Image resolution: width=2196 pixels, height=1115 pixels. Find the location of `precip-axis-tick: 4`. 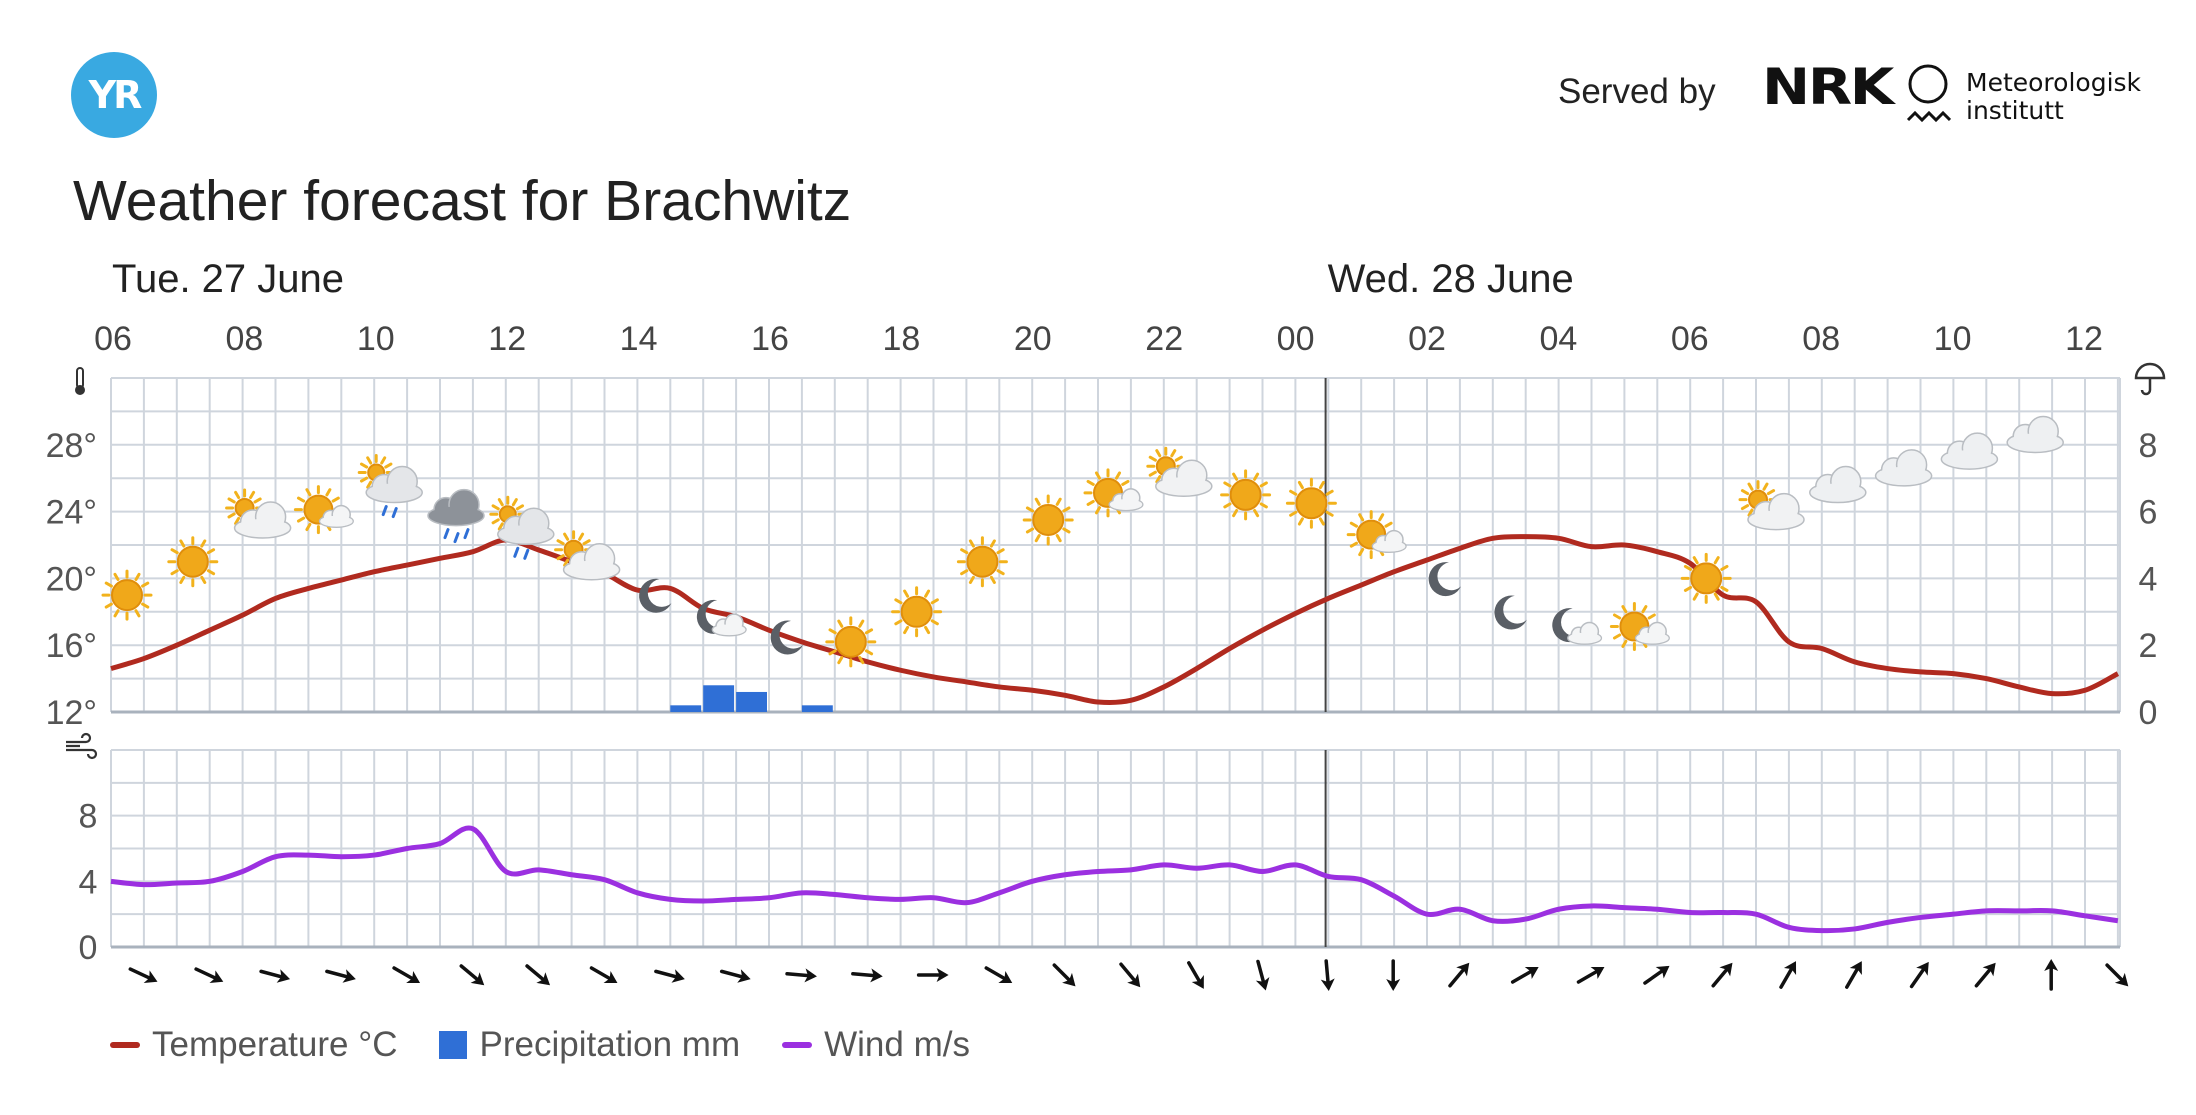

precip-axis-tick: 4 is located at coordinates (2148, 579).